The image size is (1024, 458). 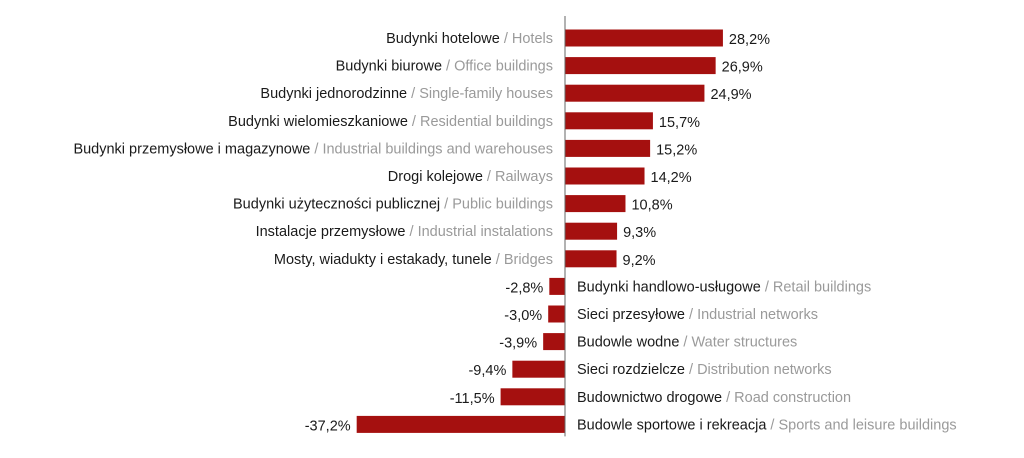 What do you see at coordinates (751, 315) in the screenshot?
I see `category-label-en: / Industrial networks` at bounding box center [751, 315].